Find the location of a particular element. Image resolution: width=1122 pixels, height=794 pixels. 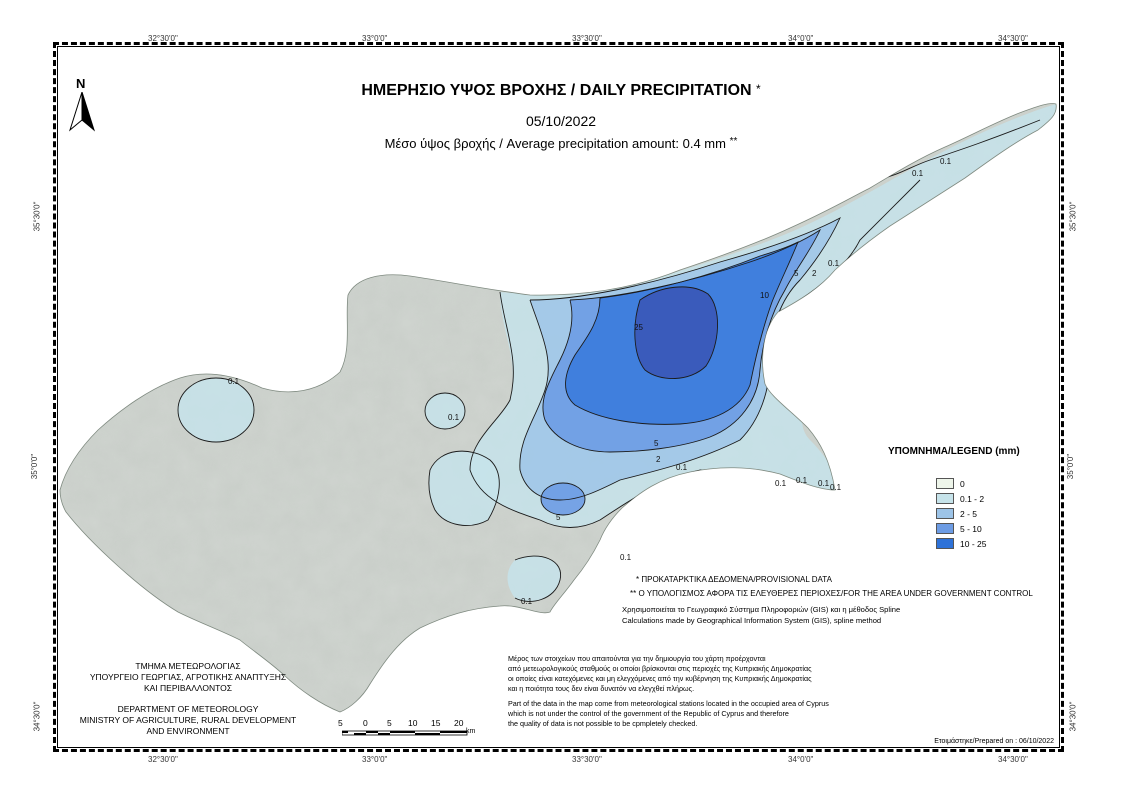

lon-label-top: 33°0'0" is located at coordinates (375, 38).